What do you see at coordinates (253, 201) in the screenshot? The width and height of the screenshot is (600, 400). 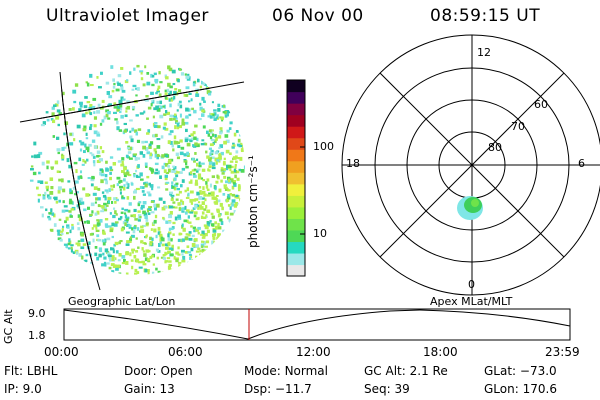 I see `color-bar-unit-label: photon cm⁻²s⁻¹` at bounding box center [253, 201].